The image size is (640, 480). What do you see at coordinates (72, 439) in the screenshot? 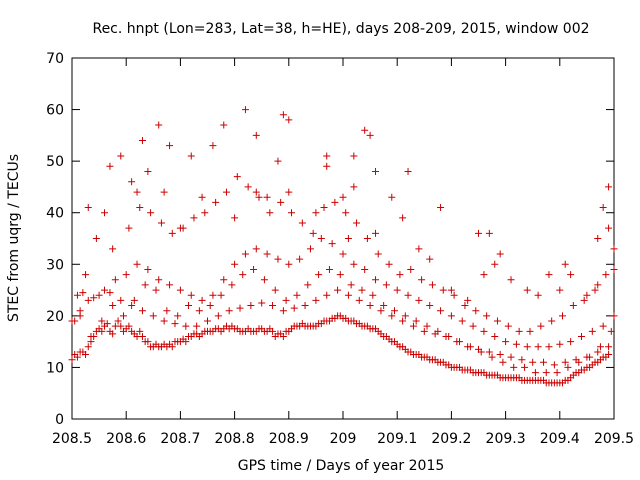
I see `x-tick-label: 208.5` at bounding box center [72, 439].